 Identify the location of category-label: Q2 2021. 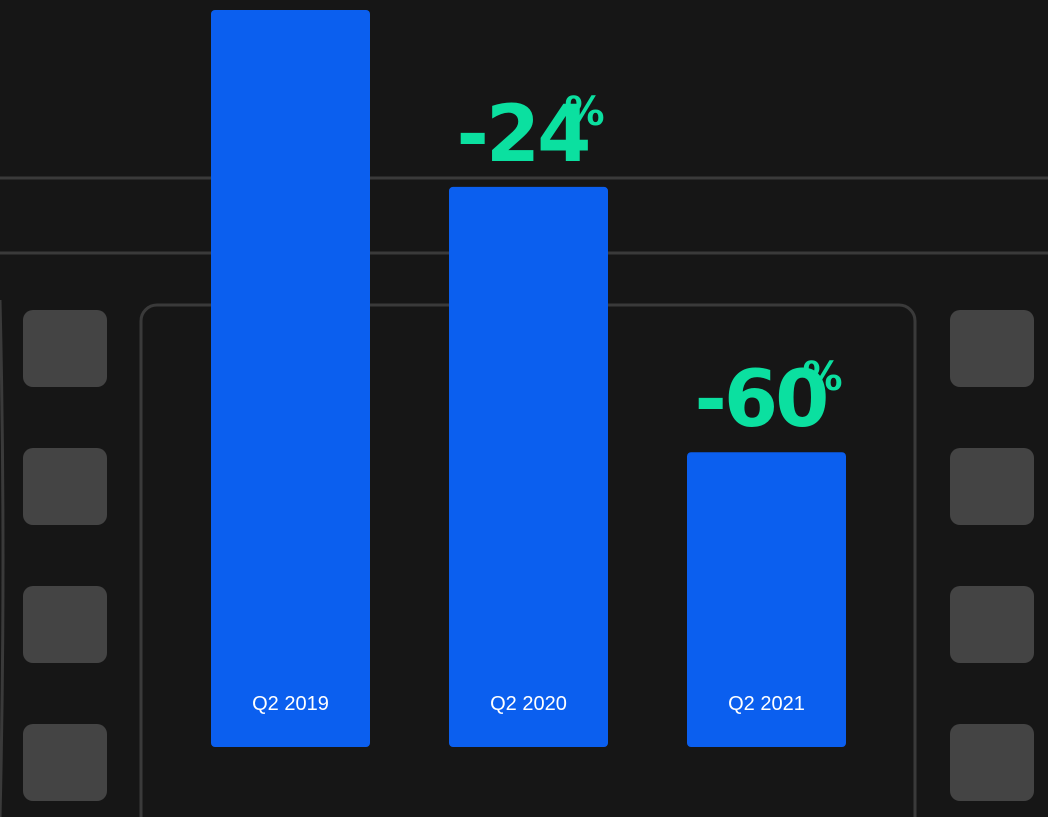
(766, 704).